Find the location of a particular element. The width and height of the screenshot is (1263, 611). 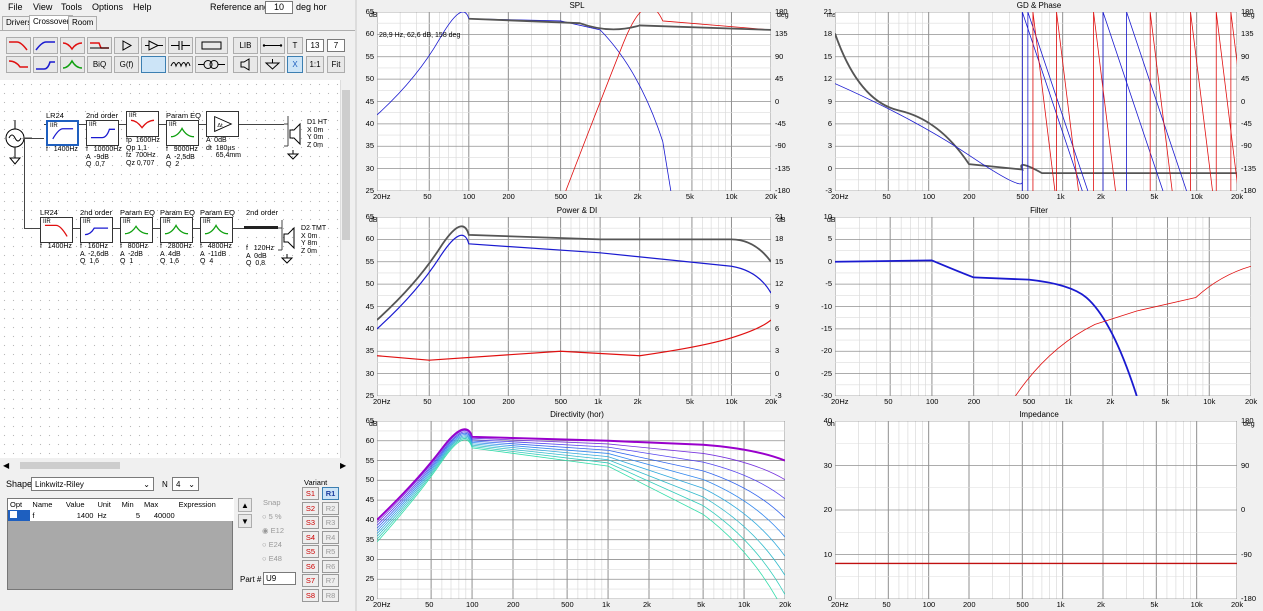

snap-e48-radio: ○ E48 is located at coordinates (272, 558).